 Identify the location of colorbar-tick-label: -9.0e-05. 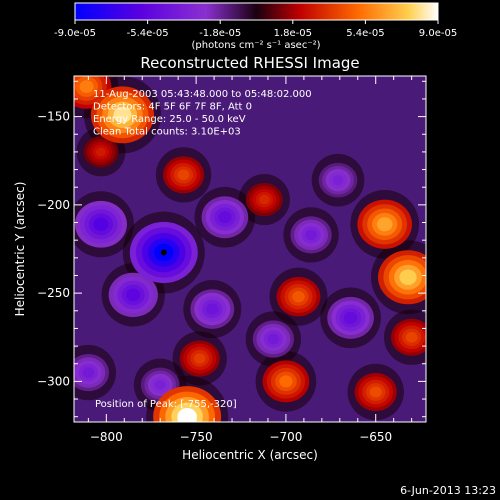
(75, 33).